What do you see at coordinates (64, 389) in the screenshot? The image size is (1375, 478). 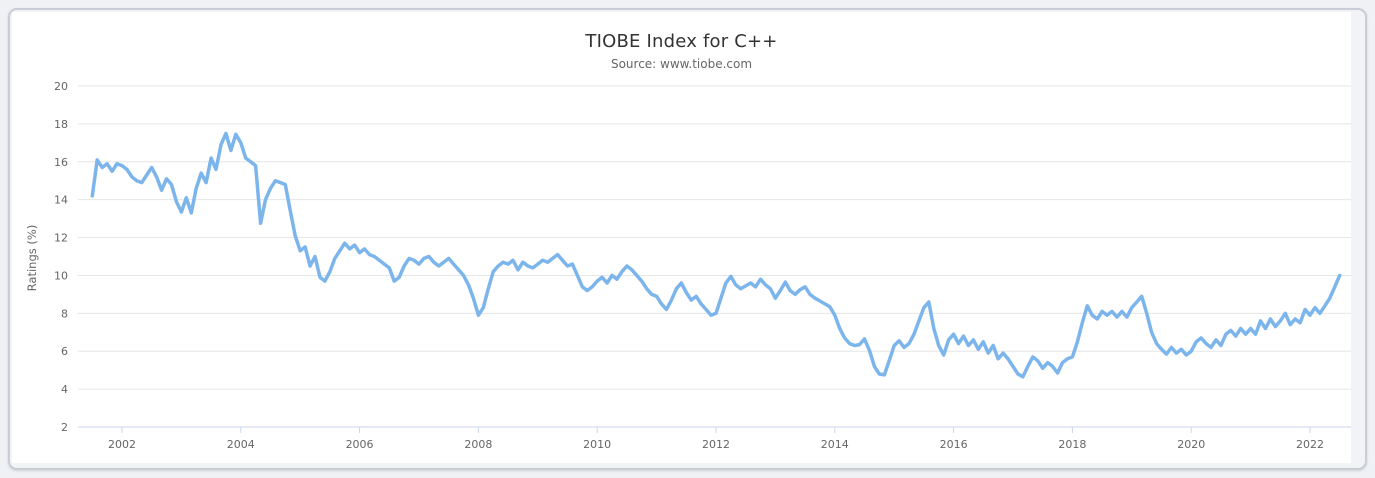 I see `y-axis-tick-label: 4` at bounding box center [64, 389].